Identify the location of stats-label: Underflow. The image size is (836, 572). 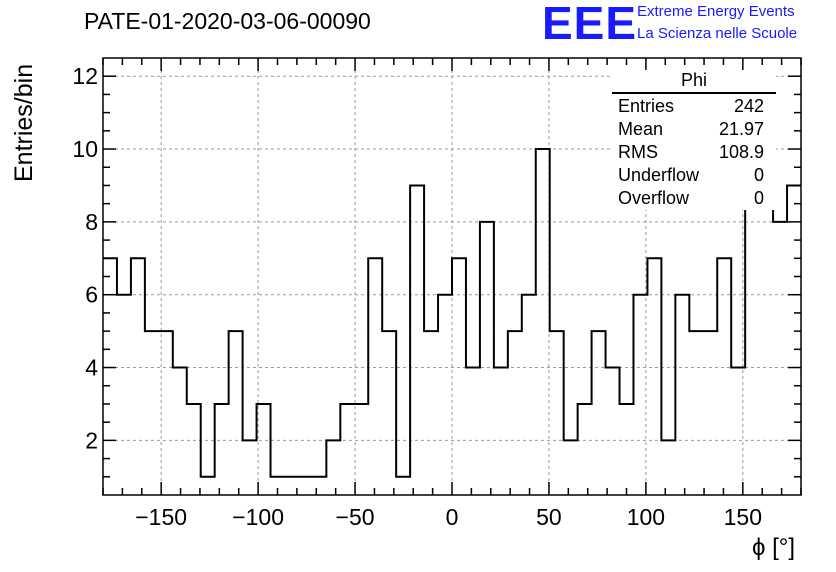
(659, 175).